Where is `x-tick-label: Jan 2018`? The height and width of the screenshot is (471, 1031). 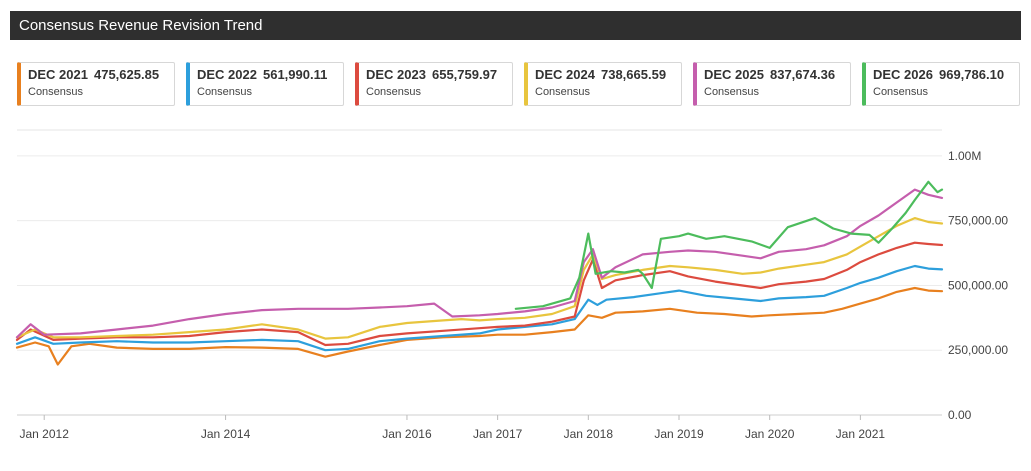 x-tick-label: Jan 2018 is located at coordinates (589, 434).